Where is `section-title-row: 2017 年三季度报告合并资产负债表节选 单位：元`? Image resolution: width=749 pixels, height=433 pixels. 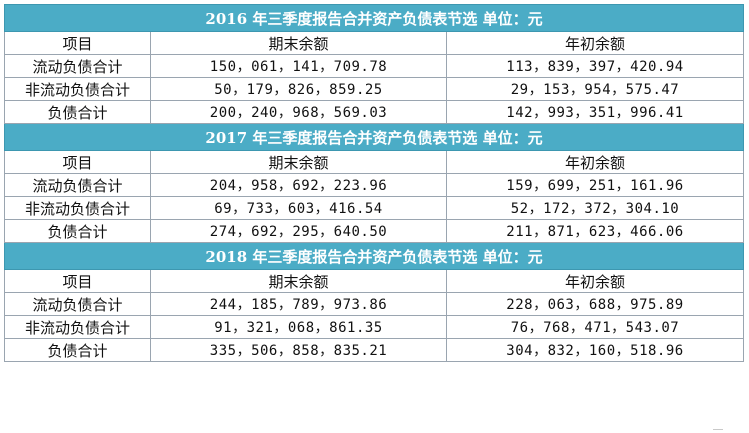 section-title-row: 2017 年三季度报告合并资产负债表节选 单位：元 is located at coordinates (374, 137).